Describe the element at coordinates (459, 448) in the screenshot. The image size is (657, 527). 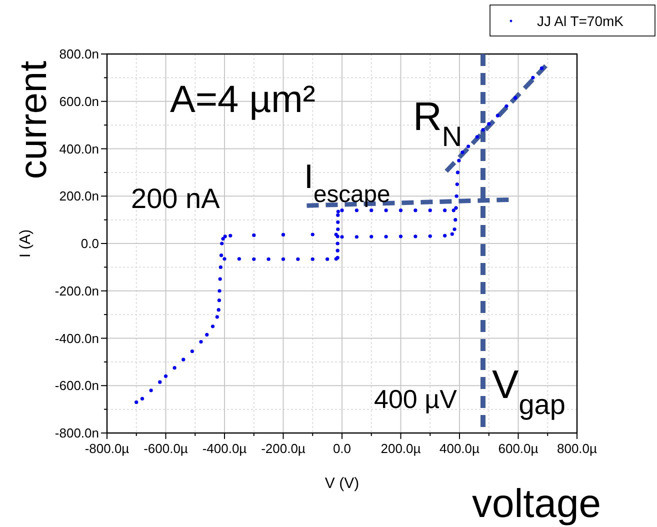
I see `x-tick-label: 400.0µ` at that location.